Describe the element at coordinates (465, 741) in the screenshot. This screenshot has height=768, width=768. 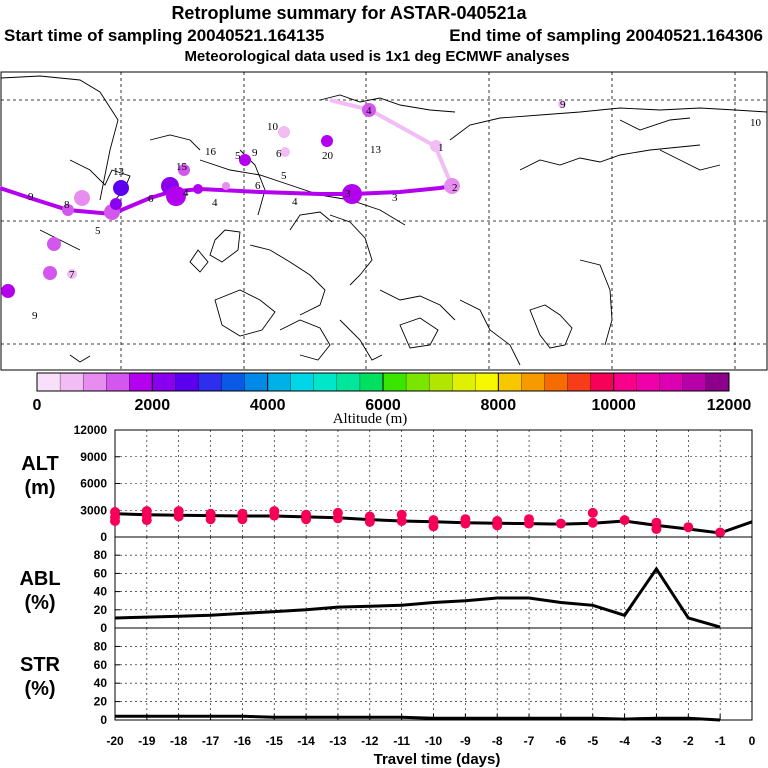
I see `x-tick-label: -9` at that location.